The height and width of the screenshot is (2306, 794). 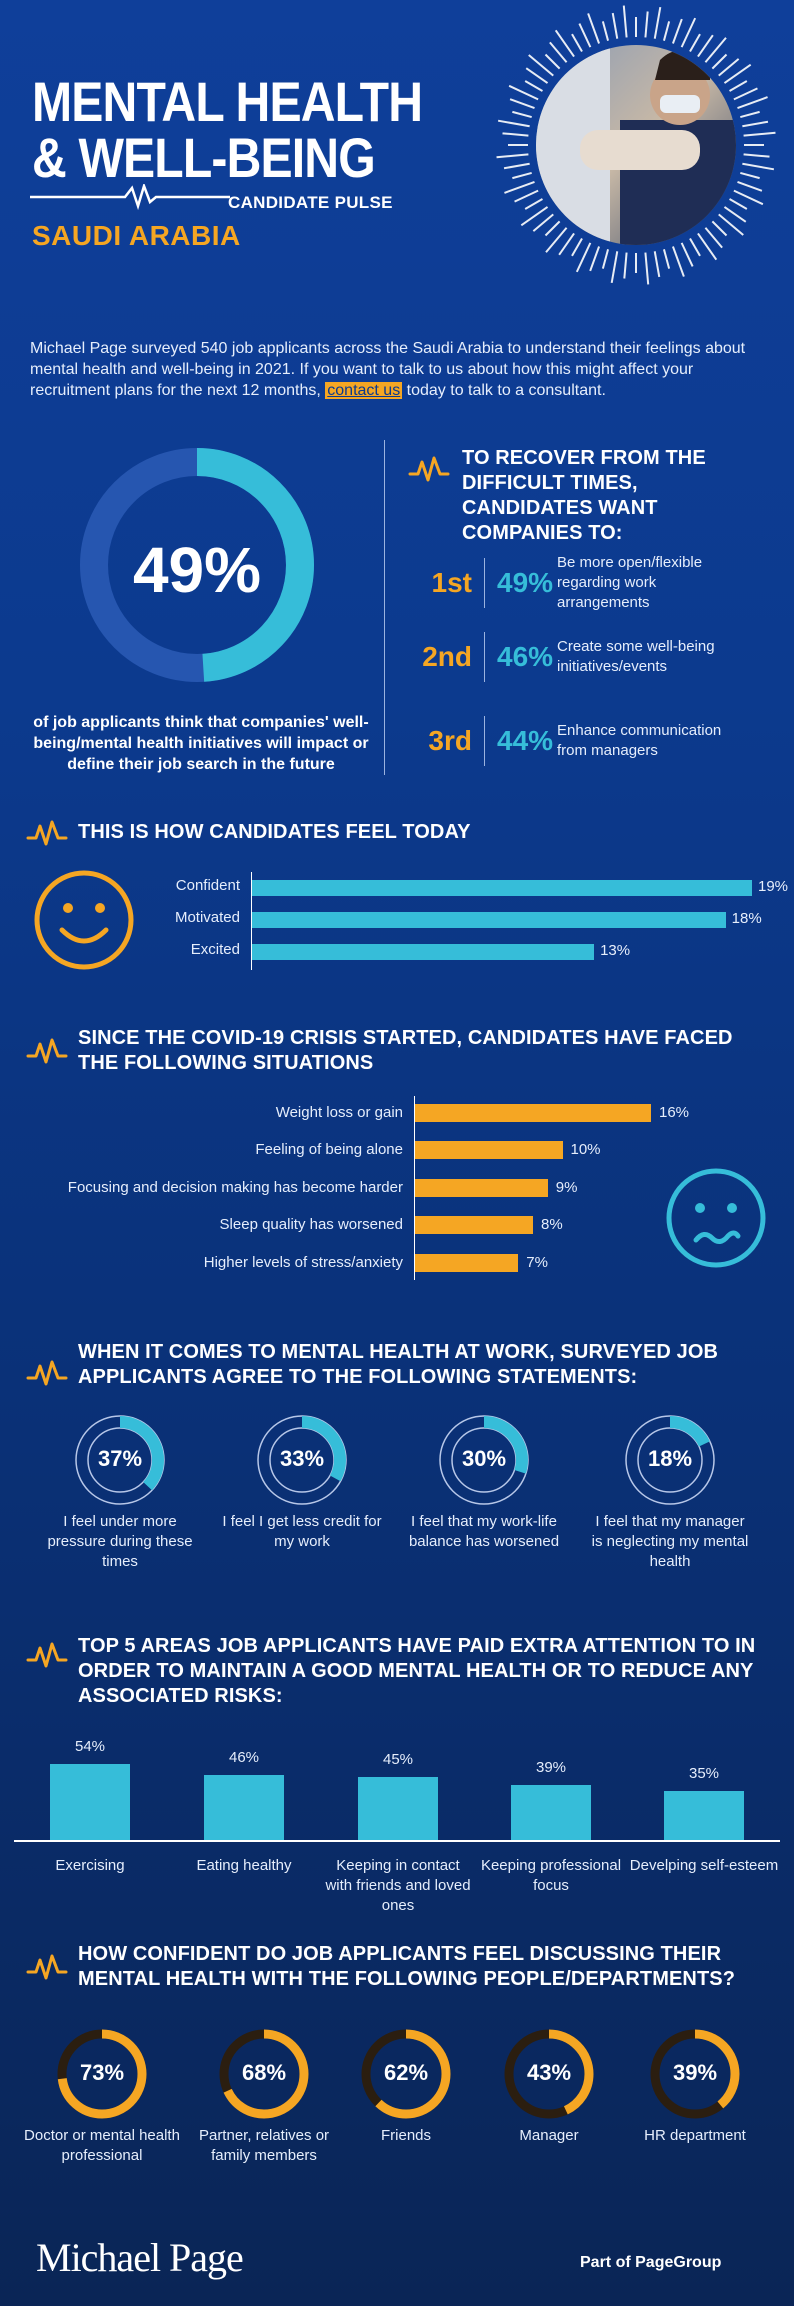 I want to click on statement-label: I feel I get less credit for my work, so click(x=302, y=1531).